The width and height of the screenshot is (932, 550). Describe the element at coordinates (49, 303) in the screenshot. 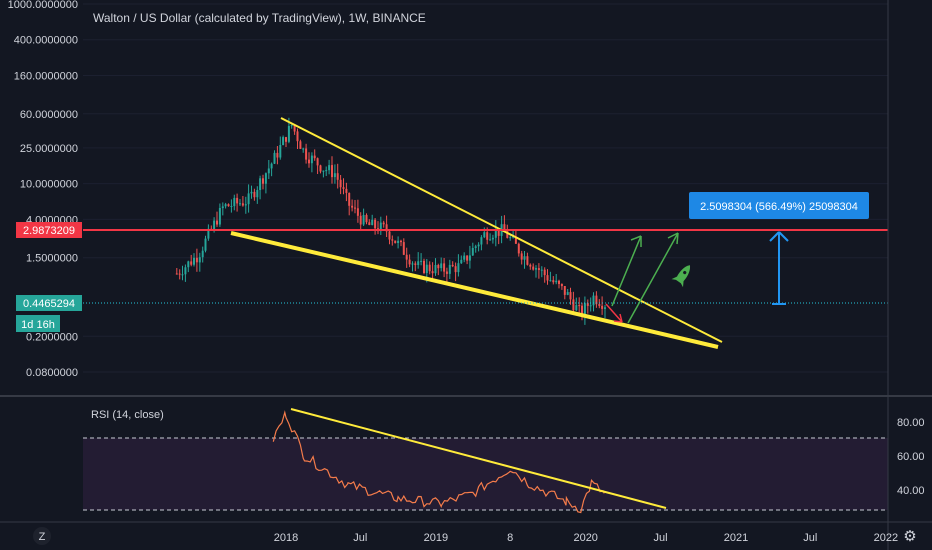

I see `current-price-tag` at that location.